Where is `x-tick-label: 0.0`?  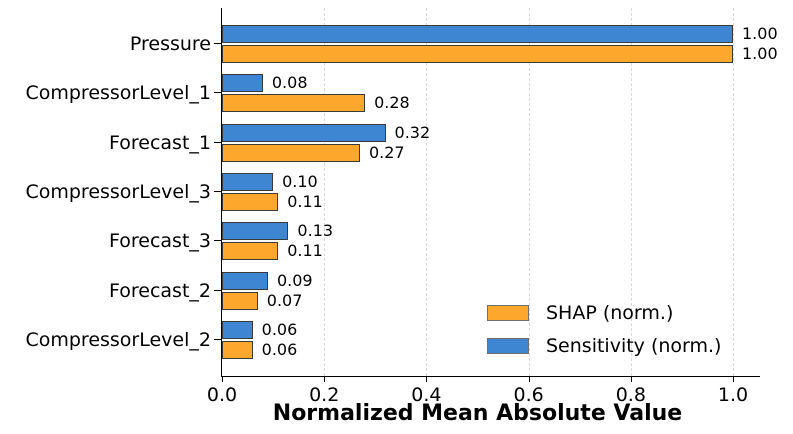
x-tick-label: 0.0 is located at coordinates (222, 395).